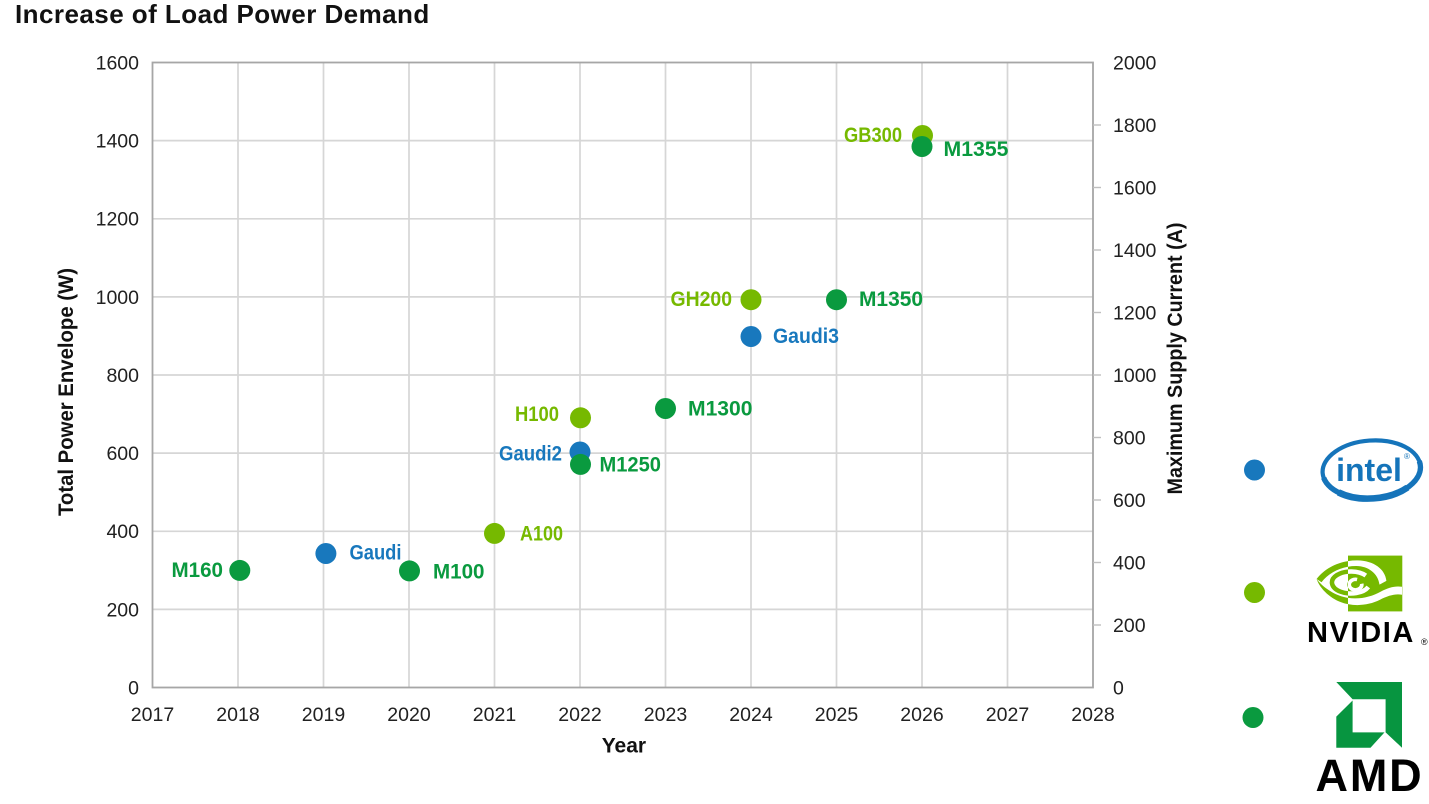  I want to click on svg-text: 2022, so click(579, 715).